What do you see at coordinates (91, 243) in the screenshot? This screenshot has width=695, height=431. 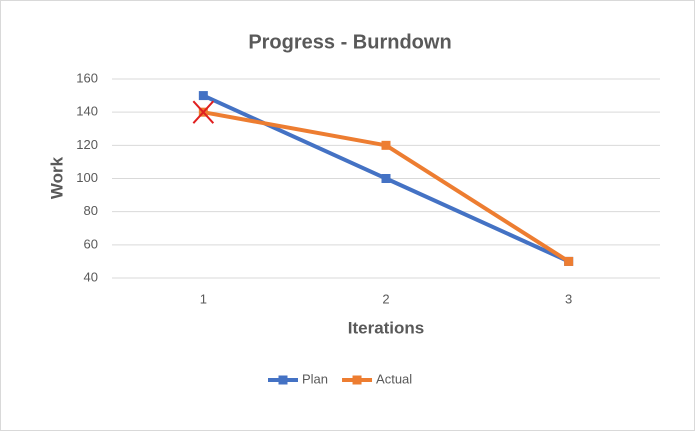 I see `y-tick-label: 60` at bounding box center [91, 243].